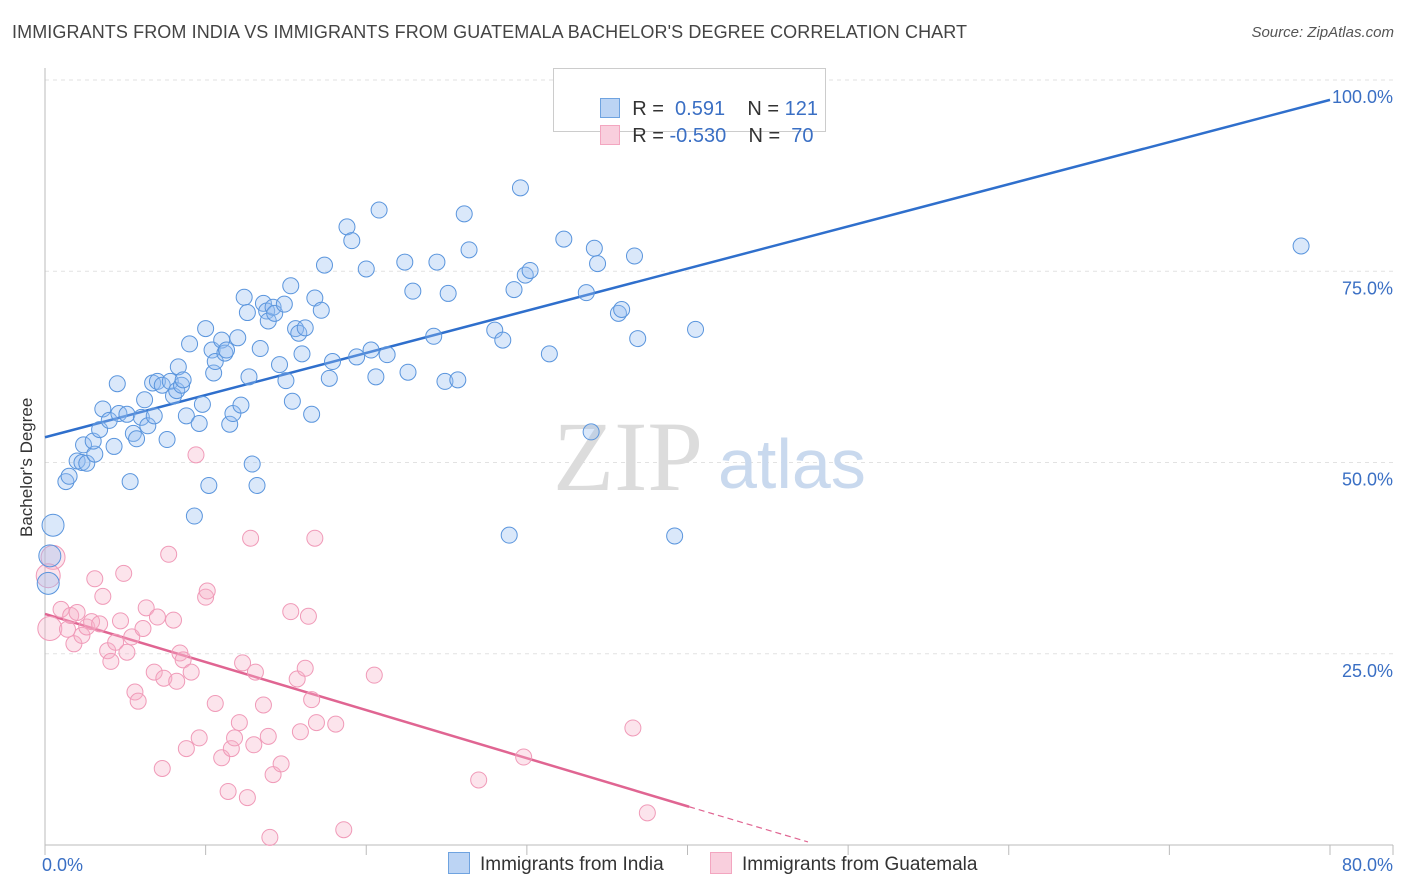  Describe the element at coordinates (801, 109) in the screenshot. I see `india-n-value: 121` at that location.